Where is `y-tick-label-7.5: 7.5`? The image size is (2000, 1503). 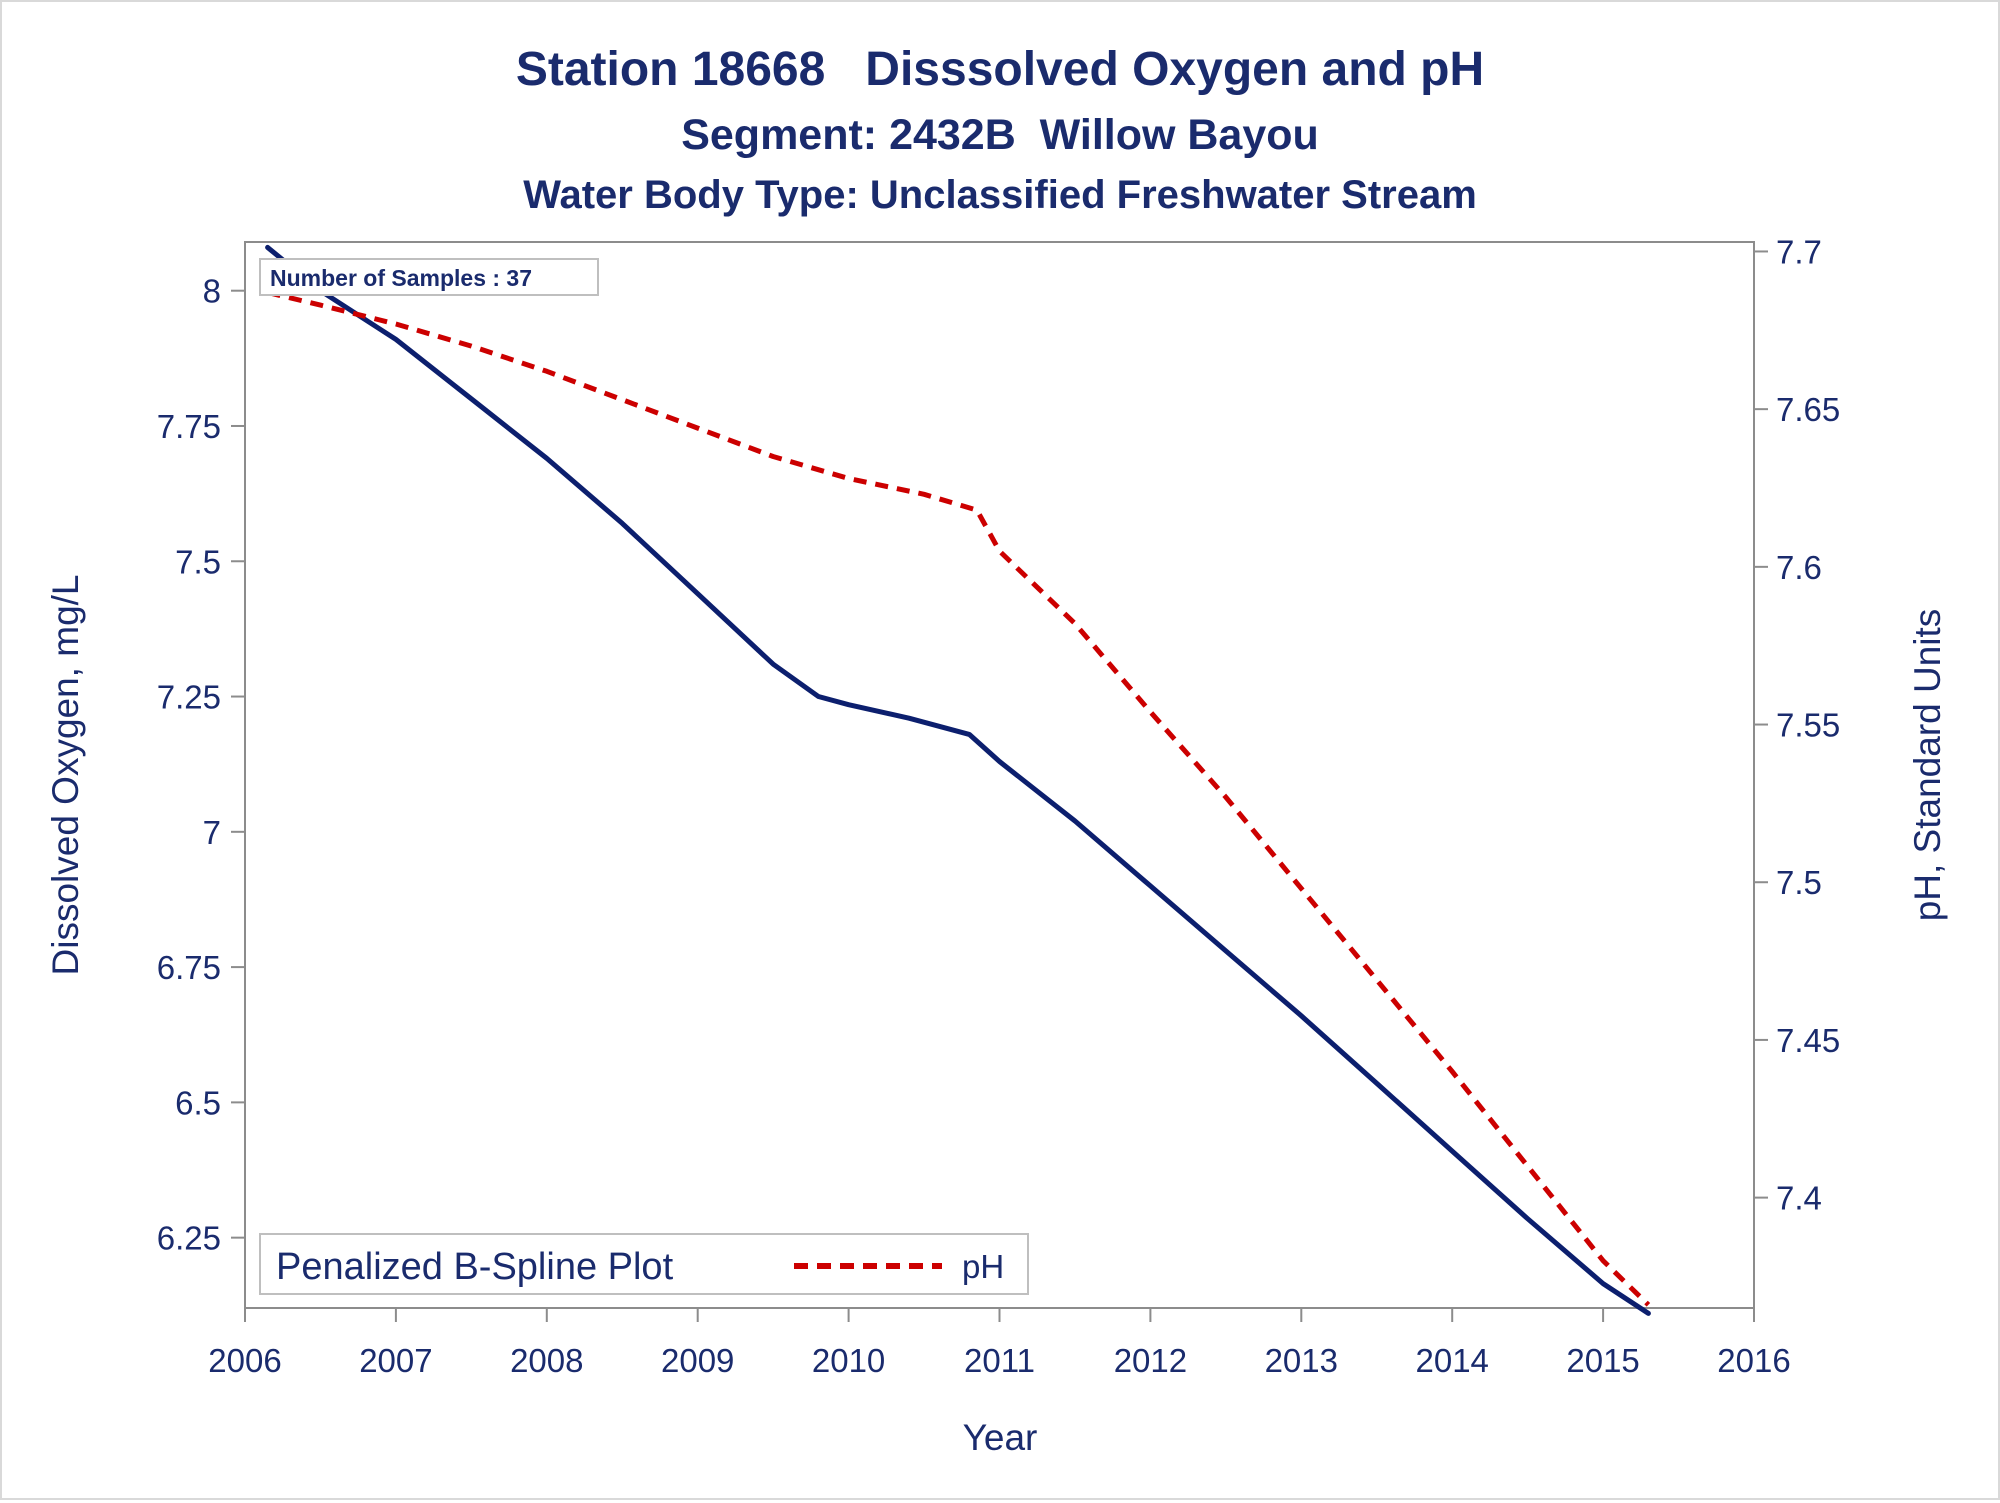
y-tick-label-7.5: 7.5 is located at coordinates (198, 561).